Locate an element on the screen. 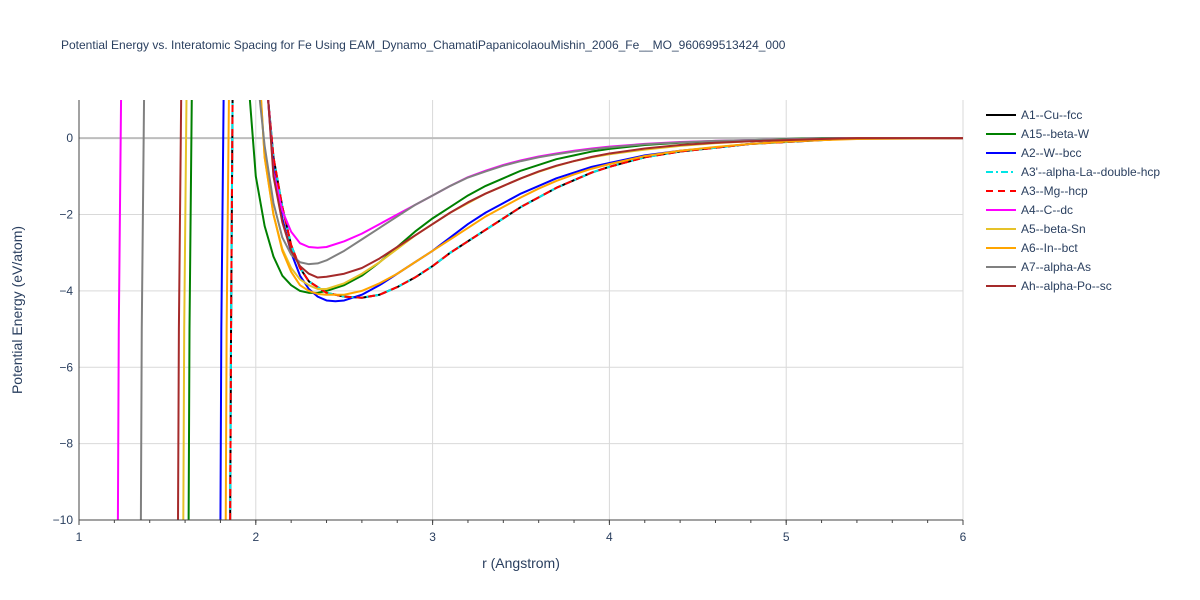  legend-item: A2--W--bcc is located at coordinates (1033, 153).